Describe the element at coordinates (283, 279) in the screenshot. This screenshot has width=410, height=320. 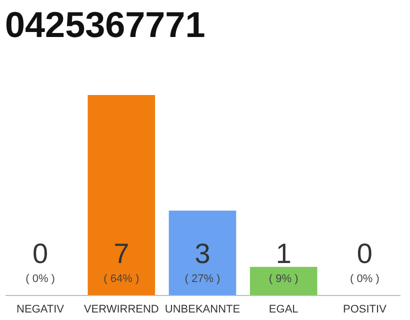
I see `data-label: ( 9% )` at that location.